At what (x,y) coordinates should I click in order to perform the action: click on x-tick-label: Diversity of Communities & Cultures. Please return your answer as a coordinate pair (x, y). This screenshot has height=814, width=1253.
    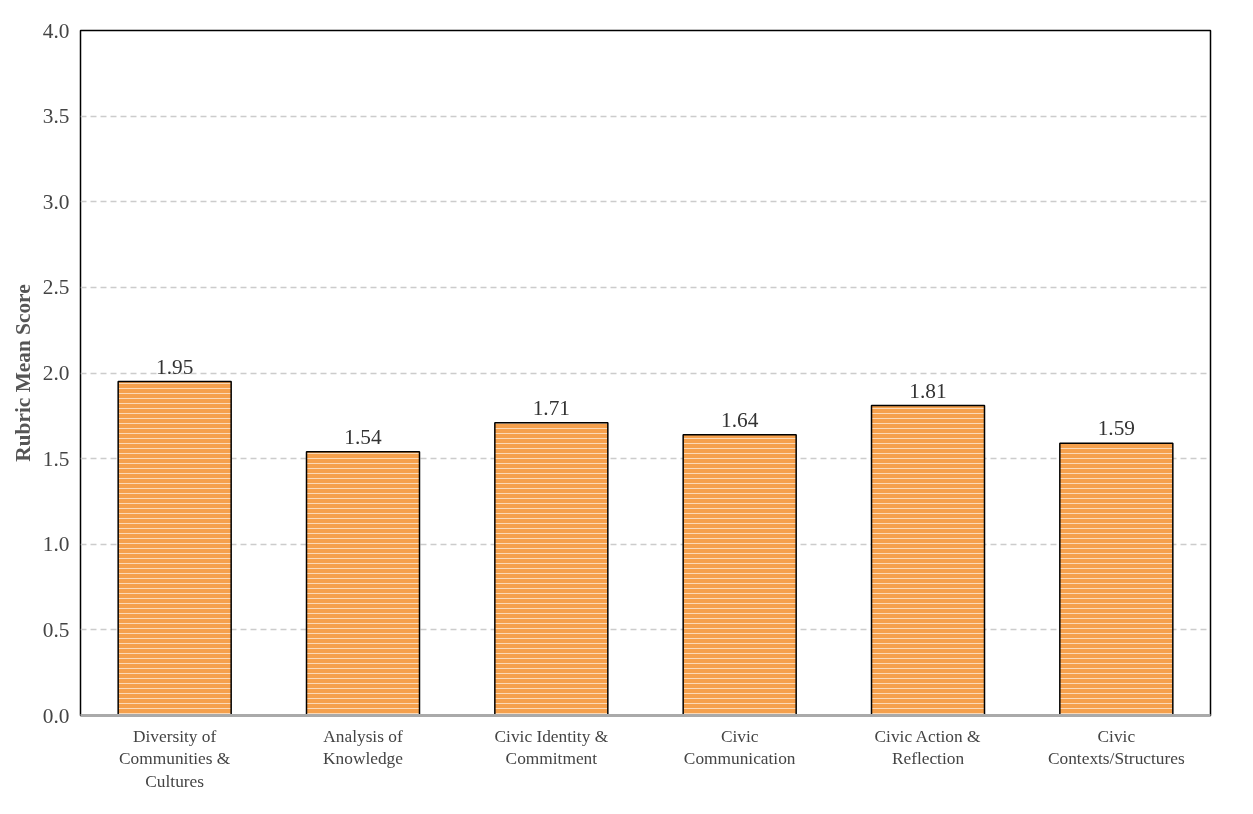
    Looking at the image, I should click on (175, 759).